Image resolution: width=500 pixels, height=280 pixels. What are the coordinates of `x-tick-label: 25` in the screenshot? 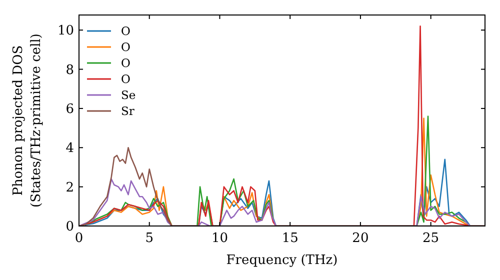 It's located at (431, 238).